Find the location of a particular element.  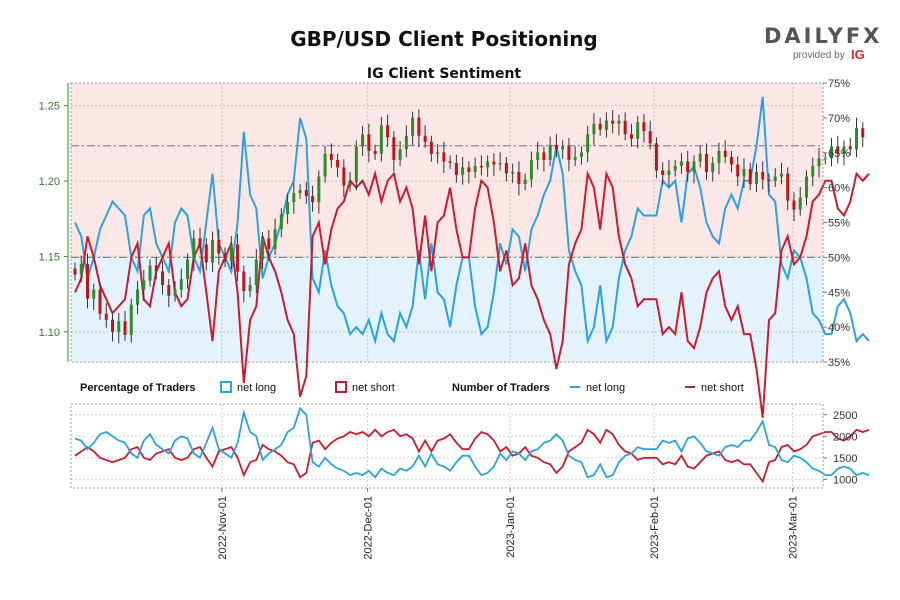

traders-tick-label: 2500 is located at coordinates (845, 416).